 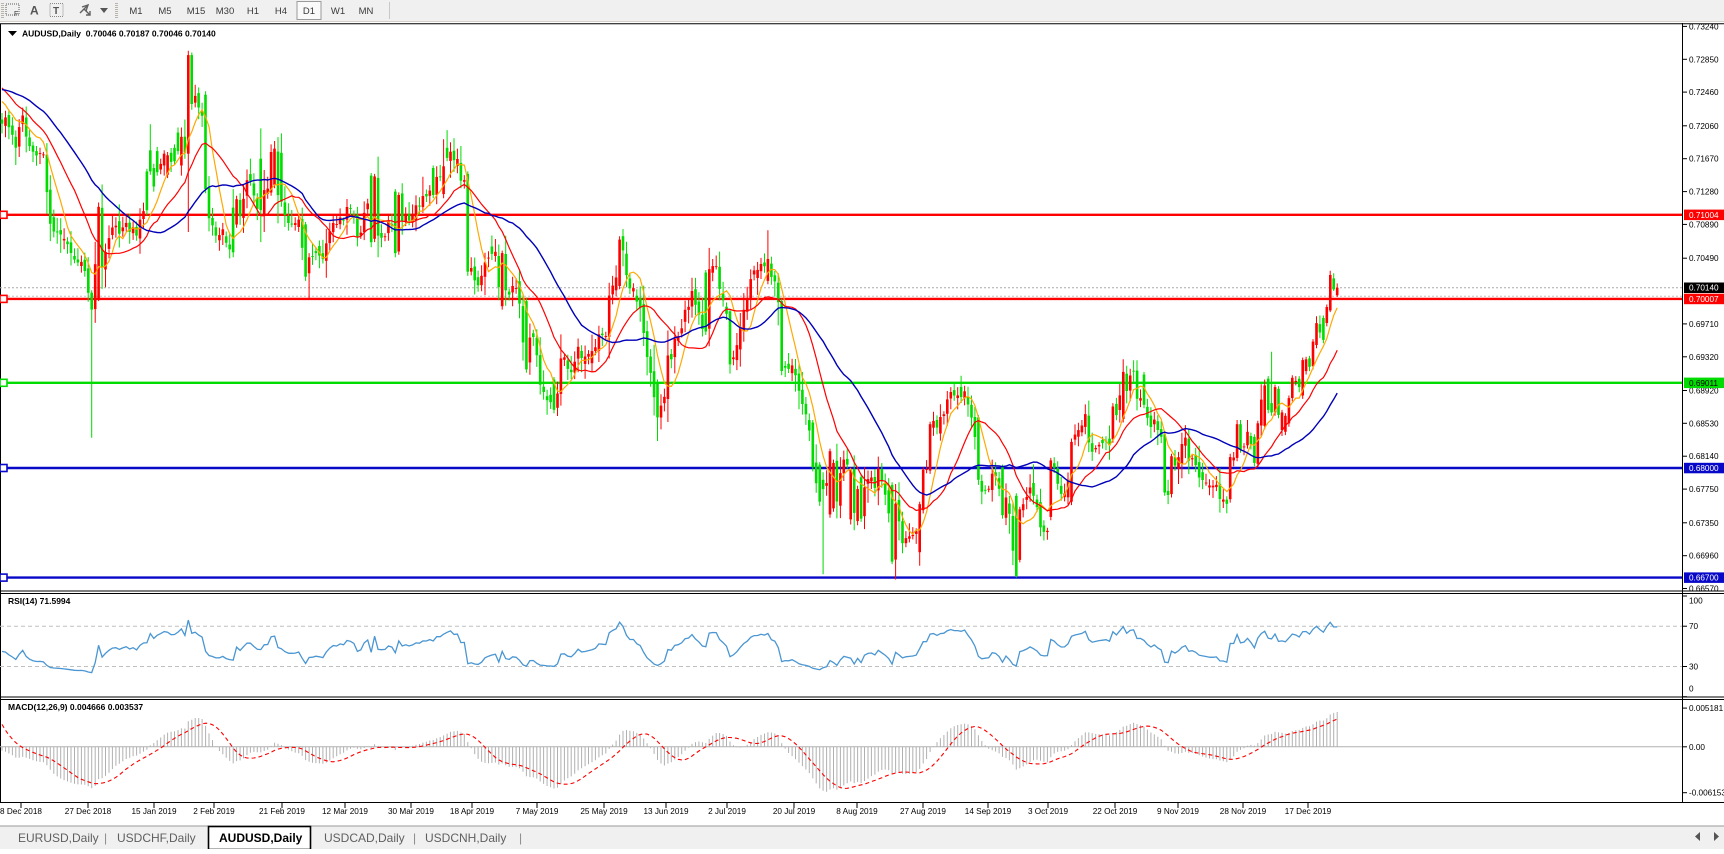 I want to click on svg-text: 0.68140, so click(x=1704, y=456).